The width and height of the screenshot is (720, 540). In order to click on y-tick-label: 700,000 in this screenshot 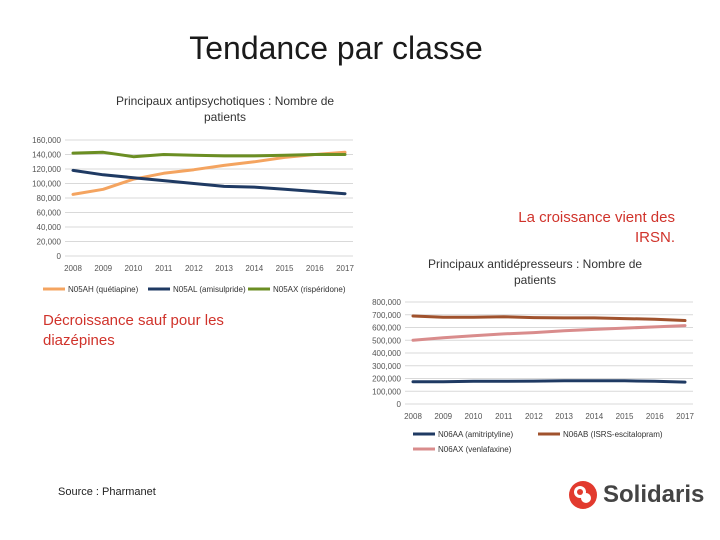, I will do `click(386, 315)`.